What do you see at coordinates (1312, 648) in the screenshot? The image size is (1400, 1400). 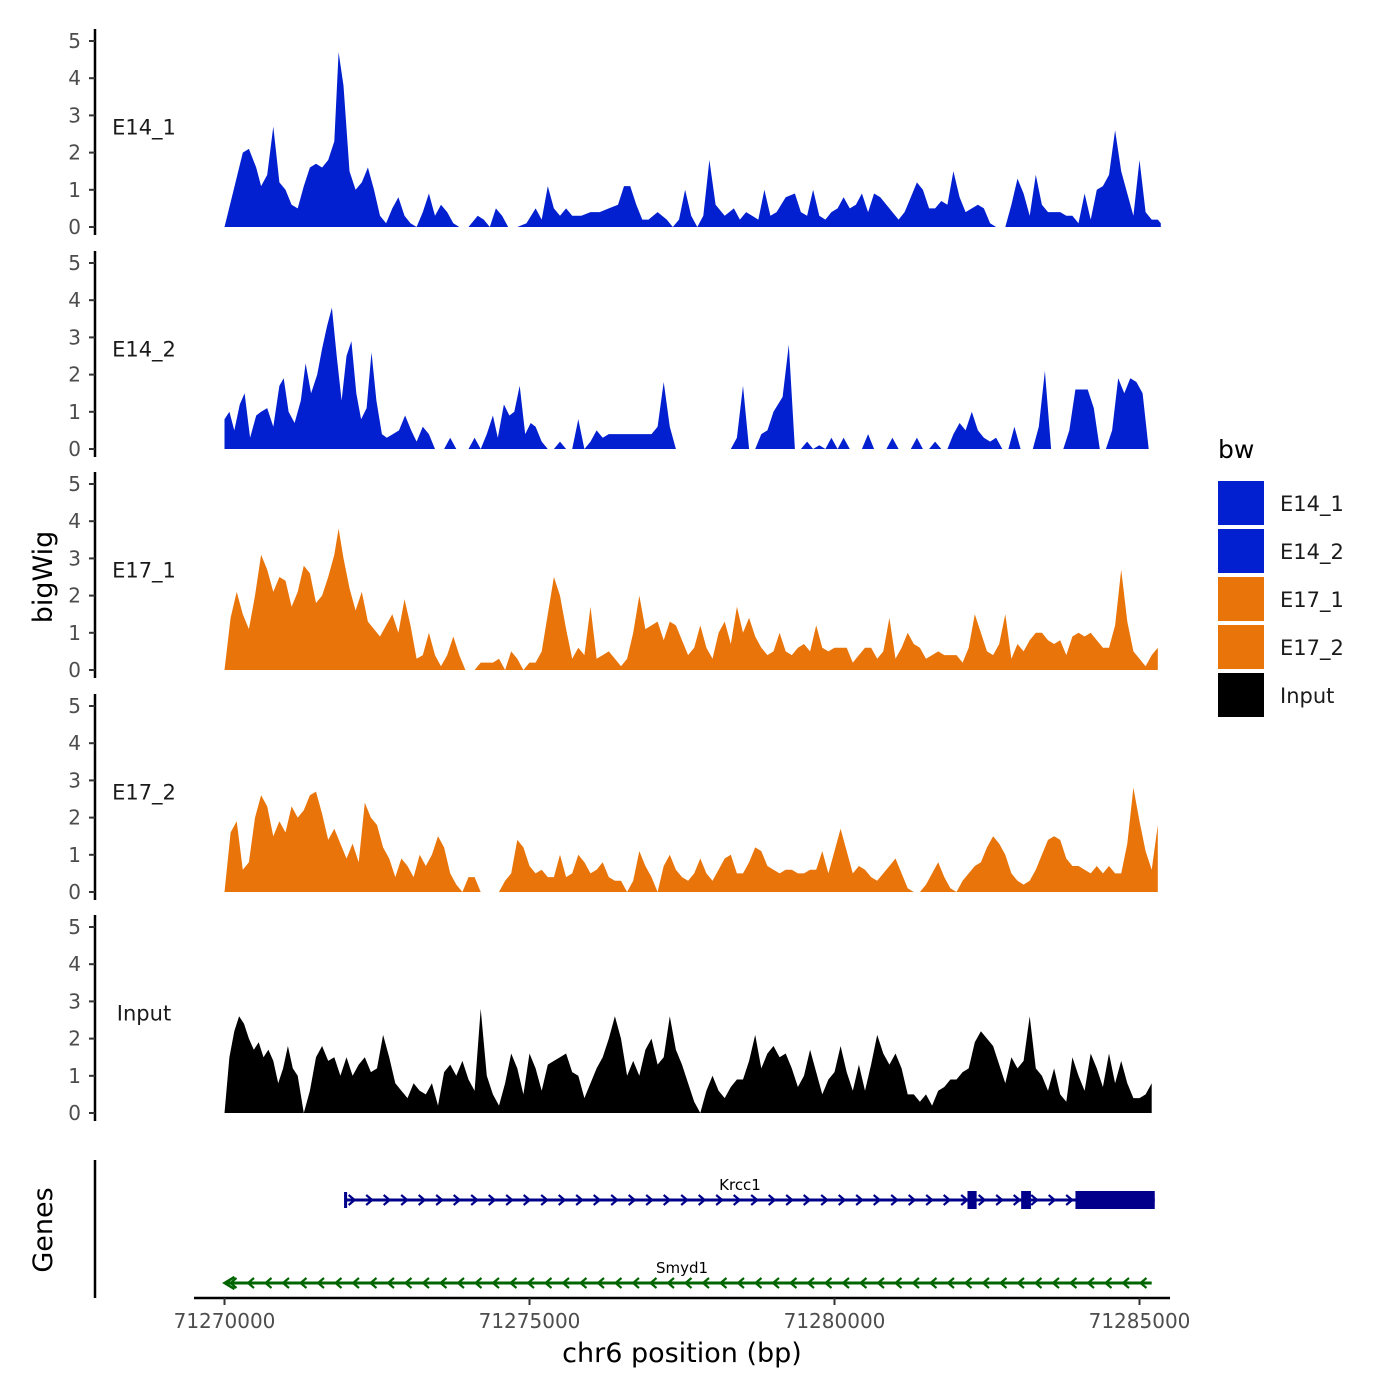 I see `legend-label: E17_2` at bounding box center [1312, 648].